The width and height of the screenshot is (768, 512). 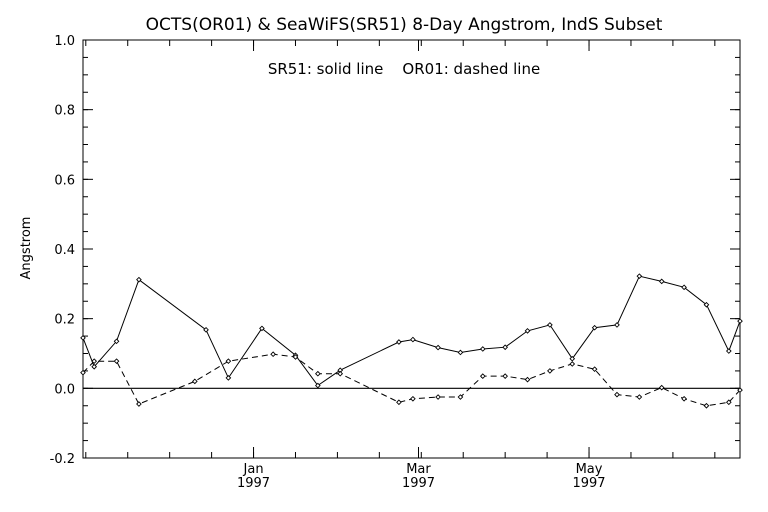 I want to click on y-axis-label: Angstrom, so click(x=26, y=248).